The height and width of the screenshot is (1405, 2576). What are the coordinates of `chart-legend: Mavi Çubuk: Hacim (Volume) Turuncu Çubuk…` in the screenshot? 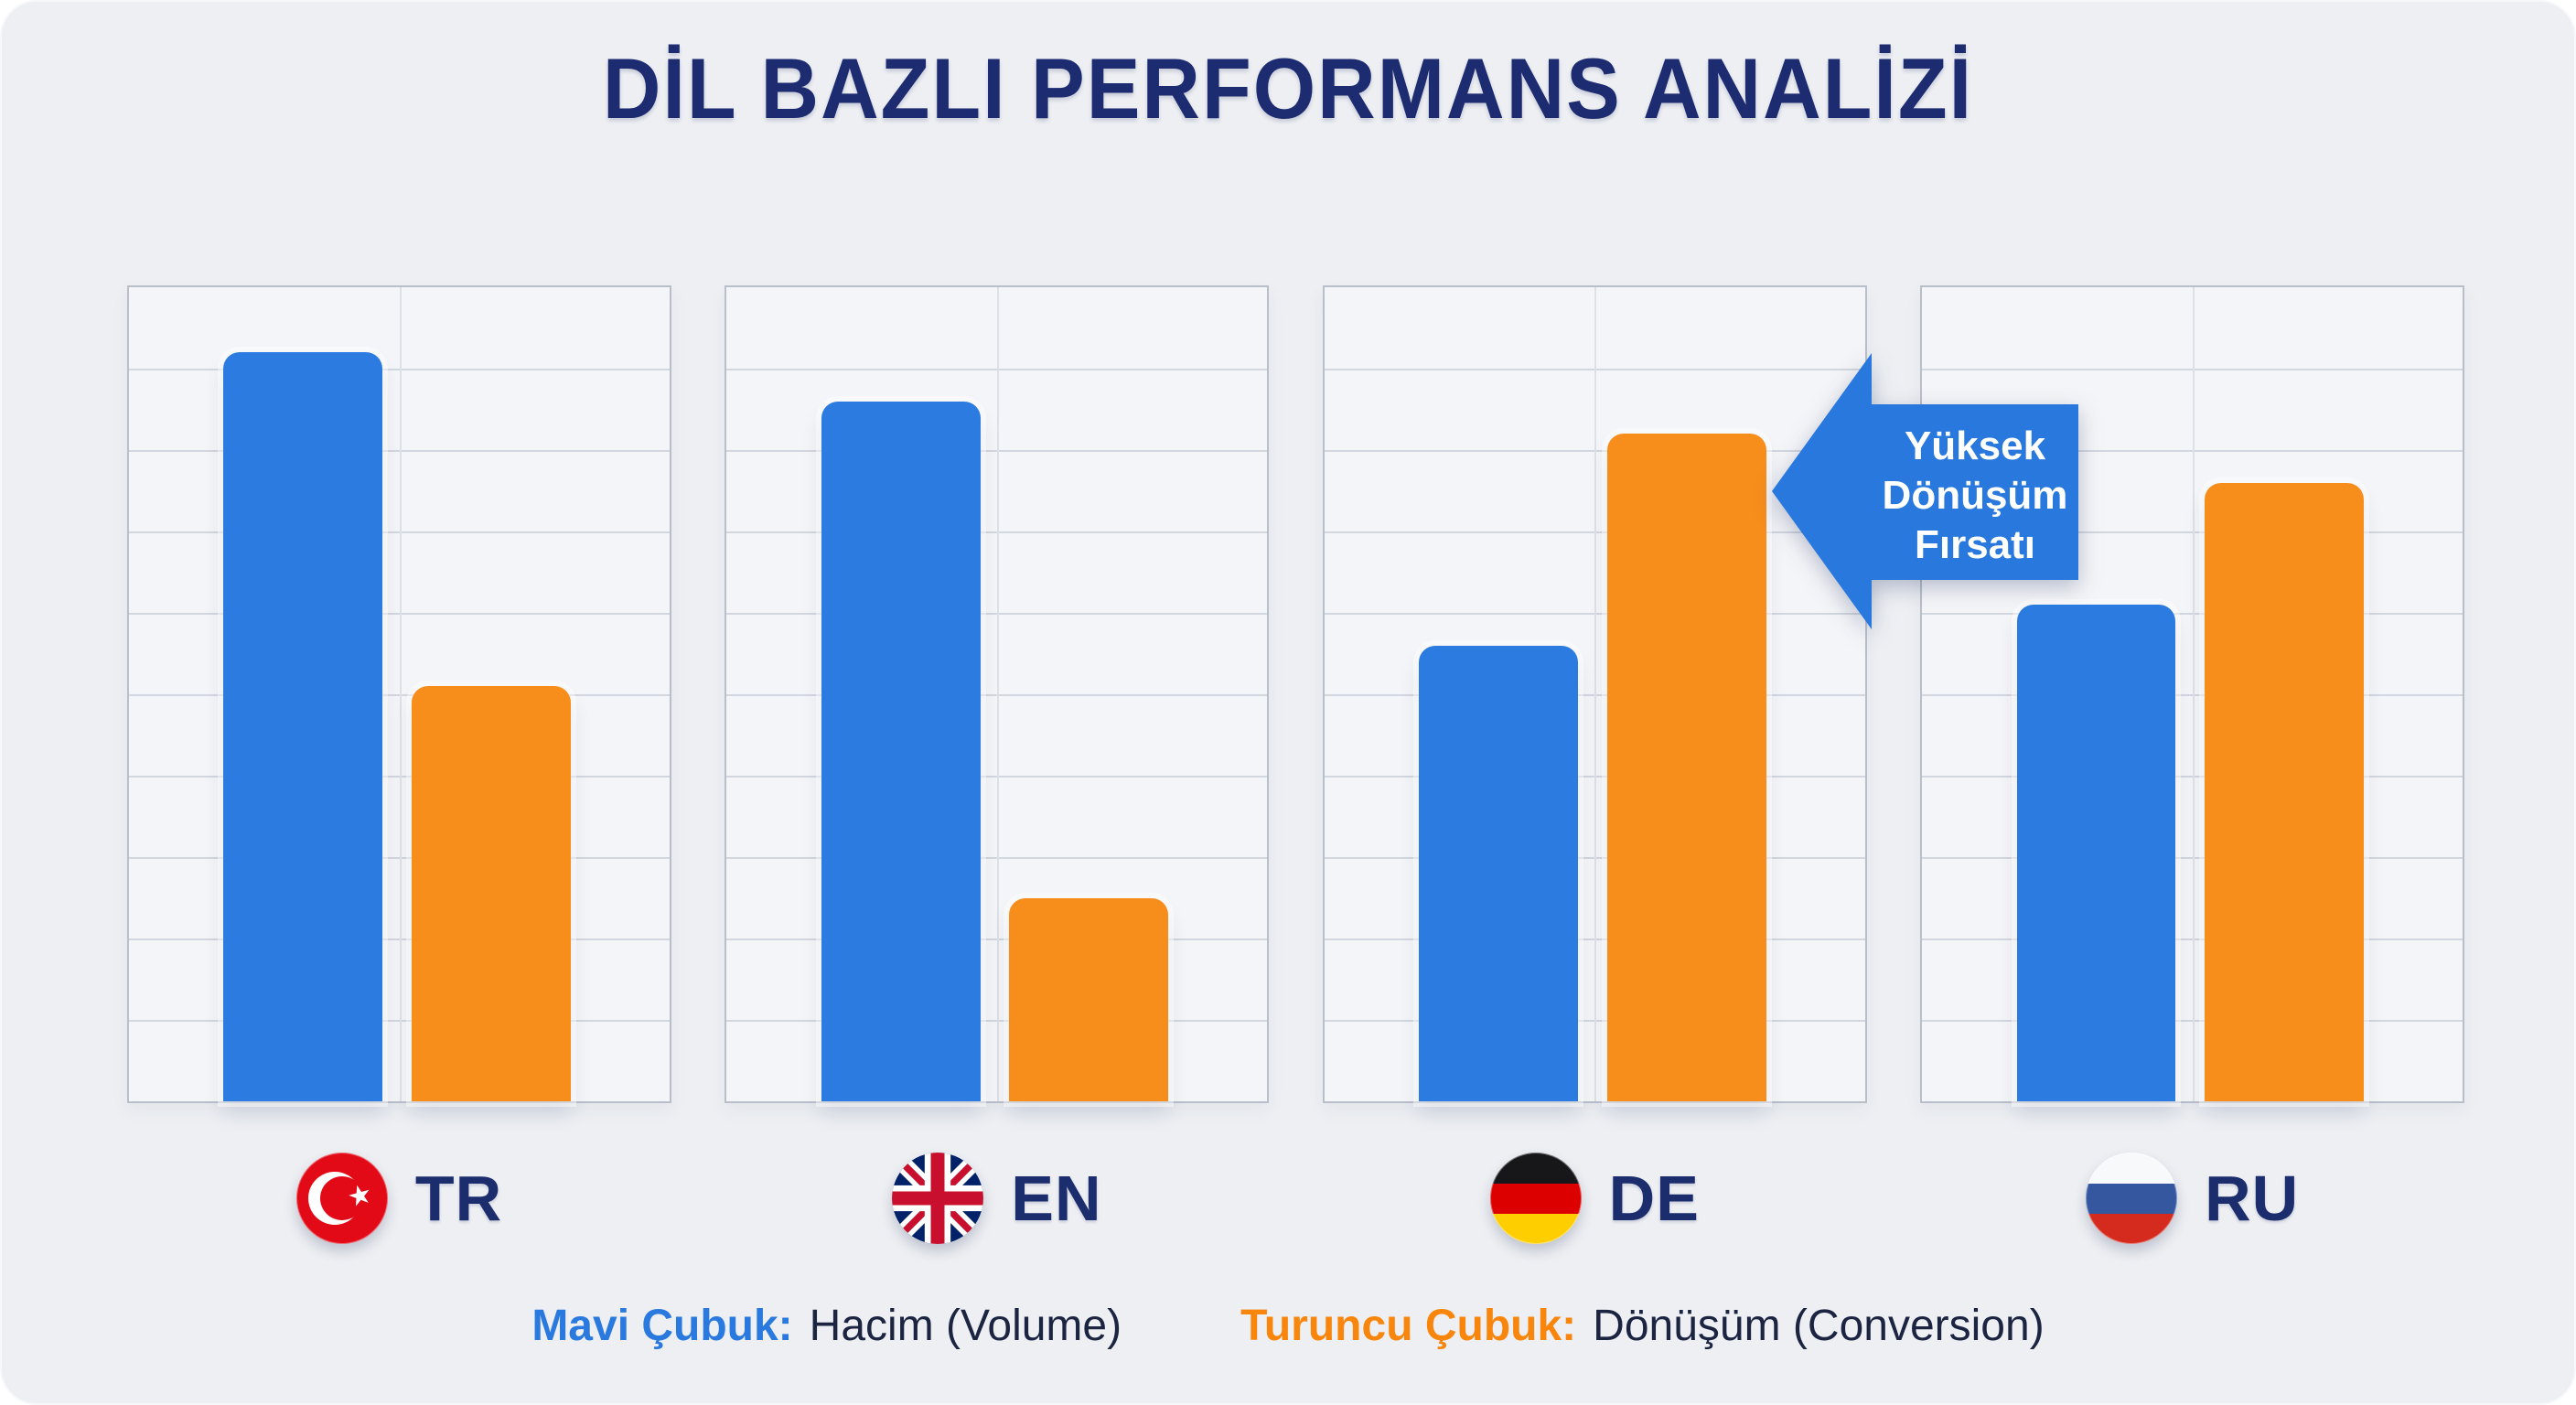 It's located at (1288, 1326).